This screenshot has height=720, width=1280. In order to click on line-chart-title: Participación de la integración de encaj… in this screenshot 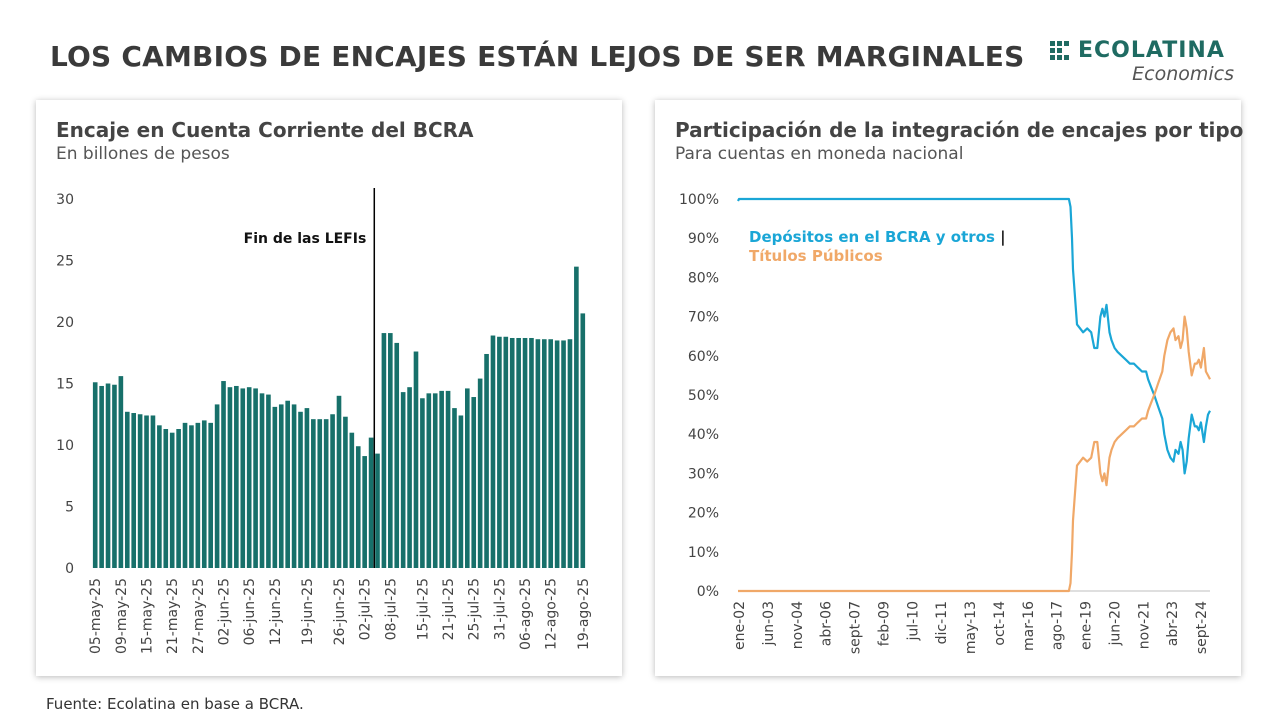, I will do `click(959, 130)`.